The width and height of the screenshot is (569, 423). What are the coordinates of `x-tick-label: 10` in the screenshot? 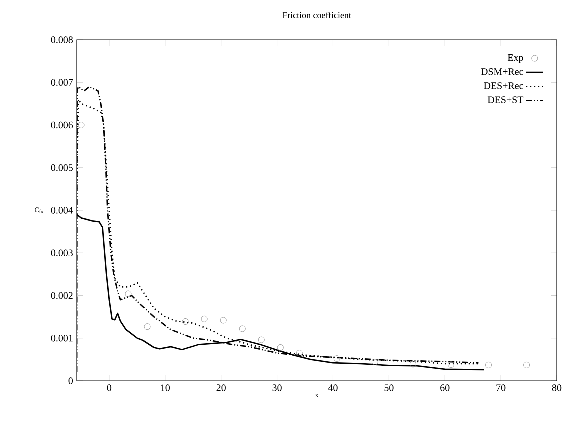 It's located at (165, 388).